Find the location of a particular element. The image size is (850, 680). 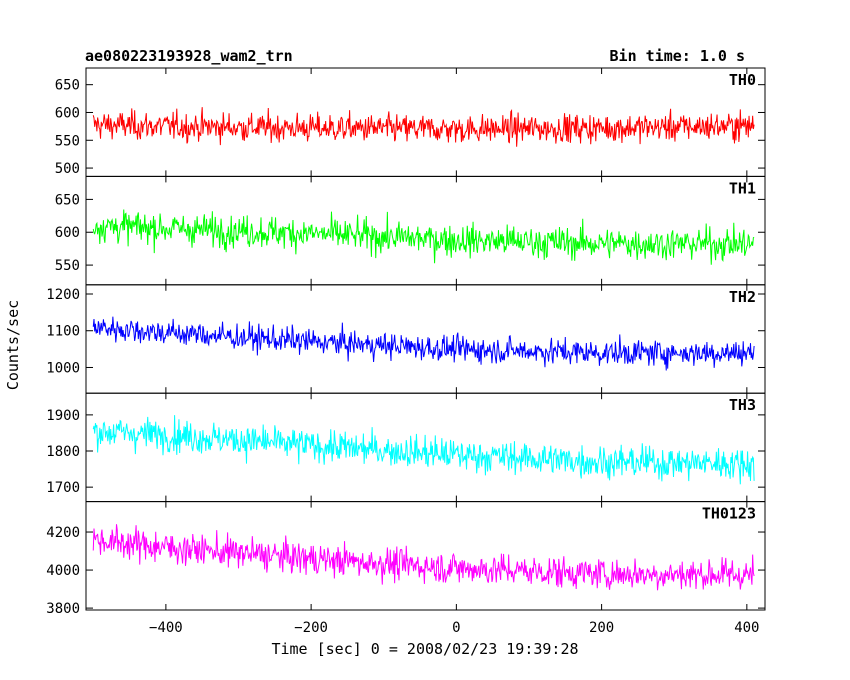

x-tick-label: 0 is located at coordinates (456, 628).